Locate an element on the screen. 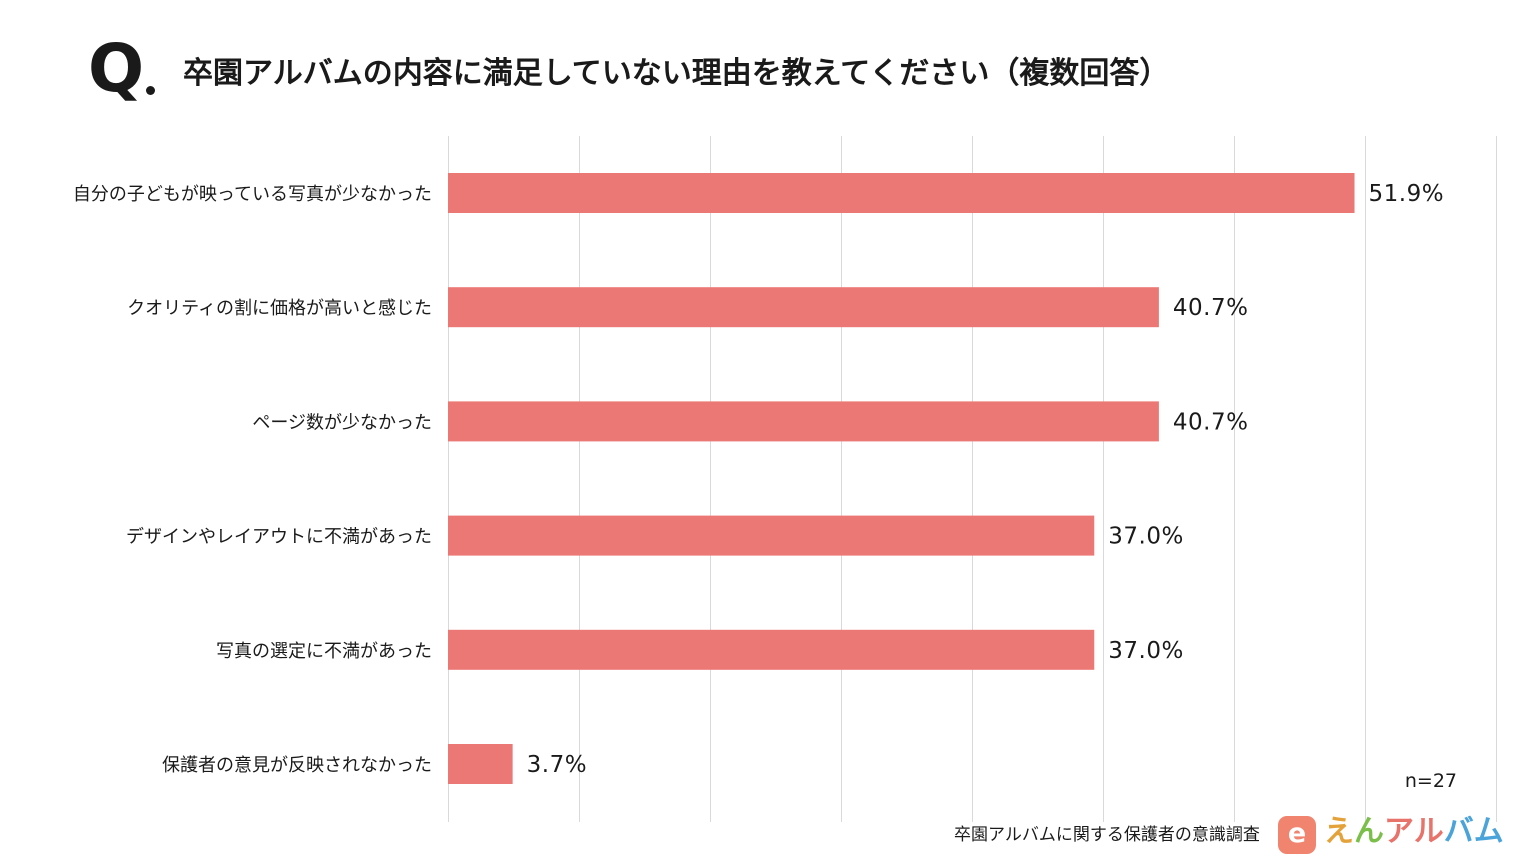  question-dot is located at coordinates (150, 90).